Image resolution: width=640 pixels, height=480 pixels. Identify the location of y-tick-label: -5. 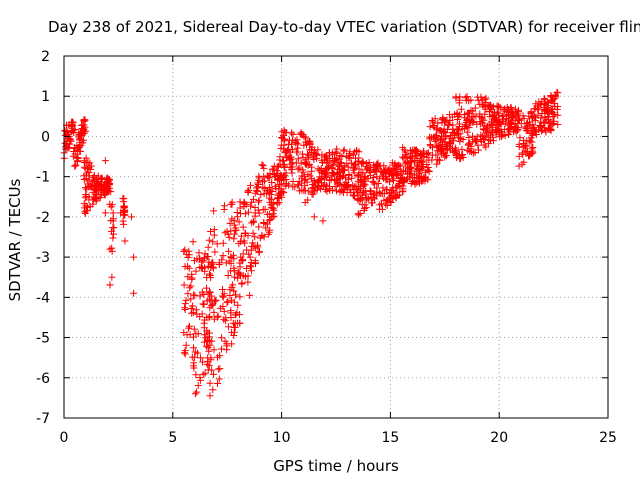
(43, 339).